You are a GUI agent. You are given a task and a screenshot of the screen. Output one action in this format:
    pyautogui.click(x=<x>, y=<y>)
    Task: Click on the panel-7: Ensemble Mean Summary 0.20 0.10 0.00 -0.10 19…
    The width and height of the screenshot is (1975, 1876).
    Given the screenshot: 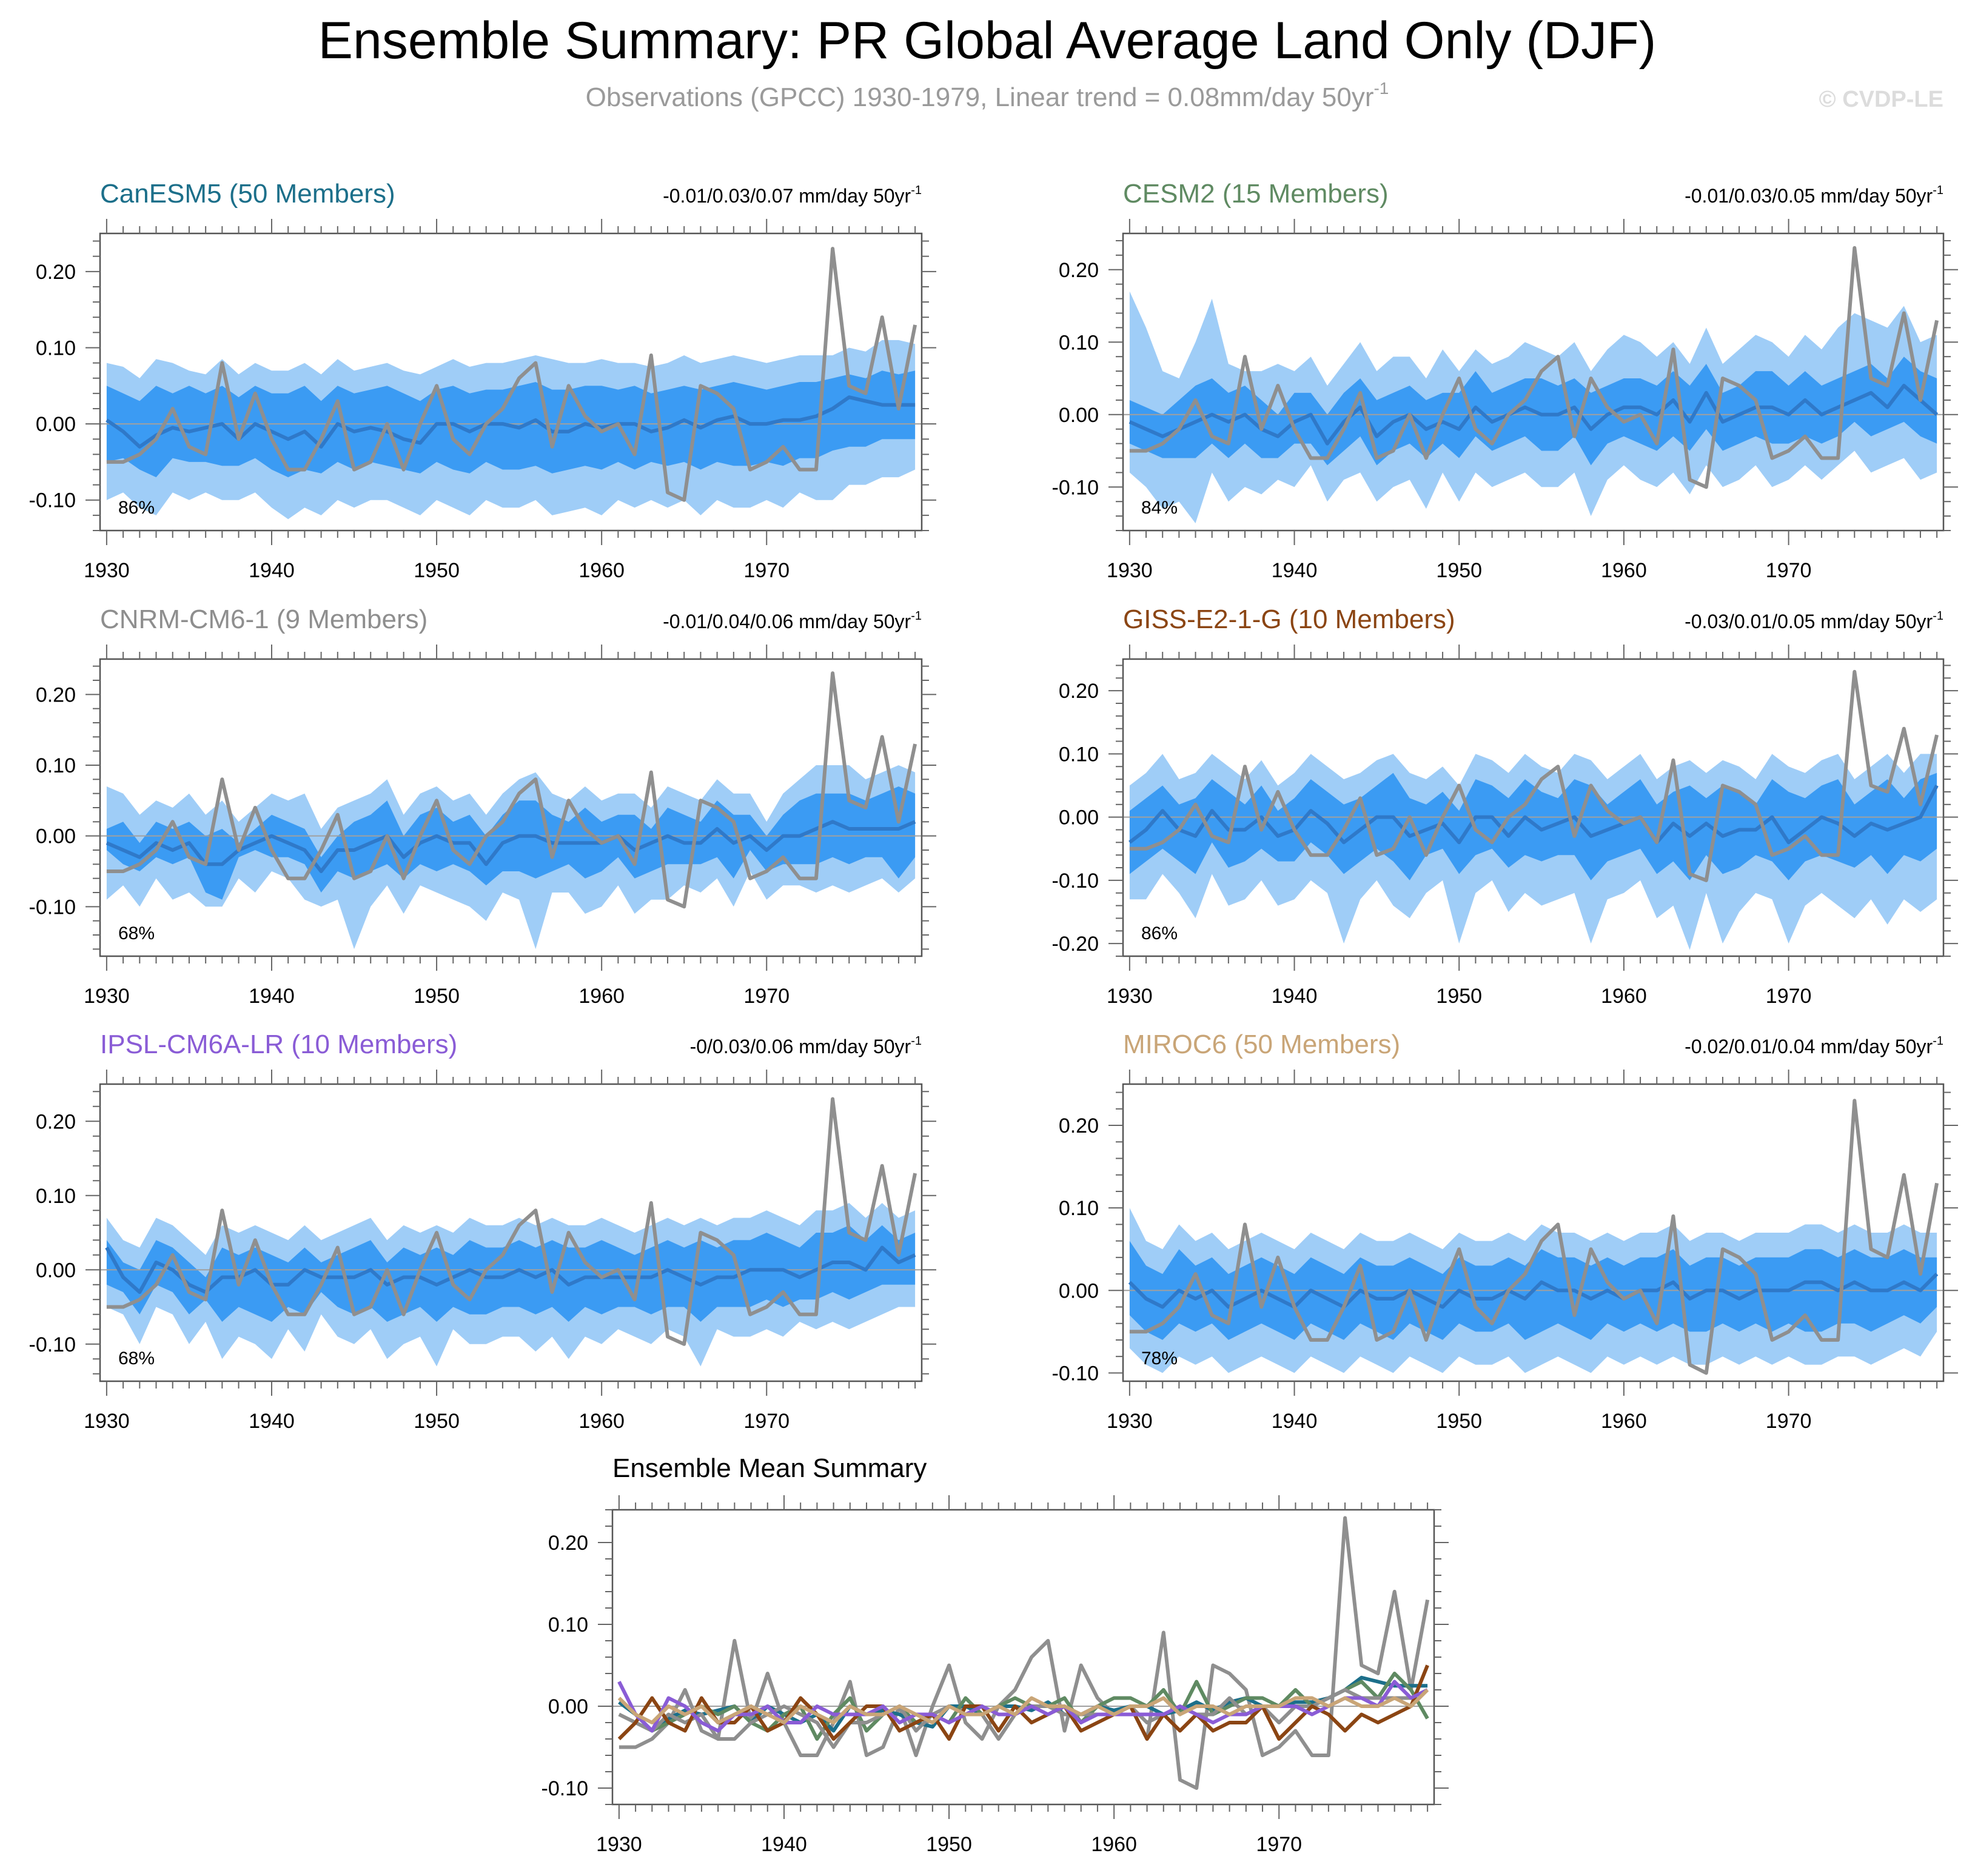 What is the action you would take?
    pyautogui.click(x=995, y=1654)
    